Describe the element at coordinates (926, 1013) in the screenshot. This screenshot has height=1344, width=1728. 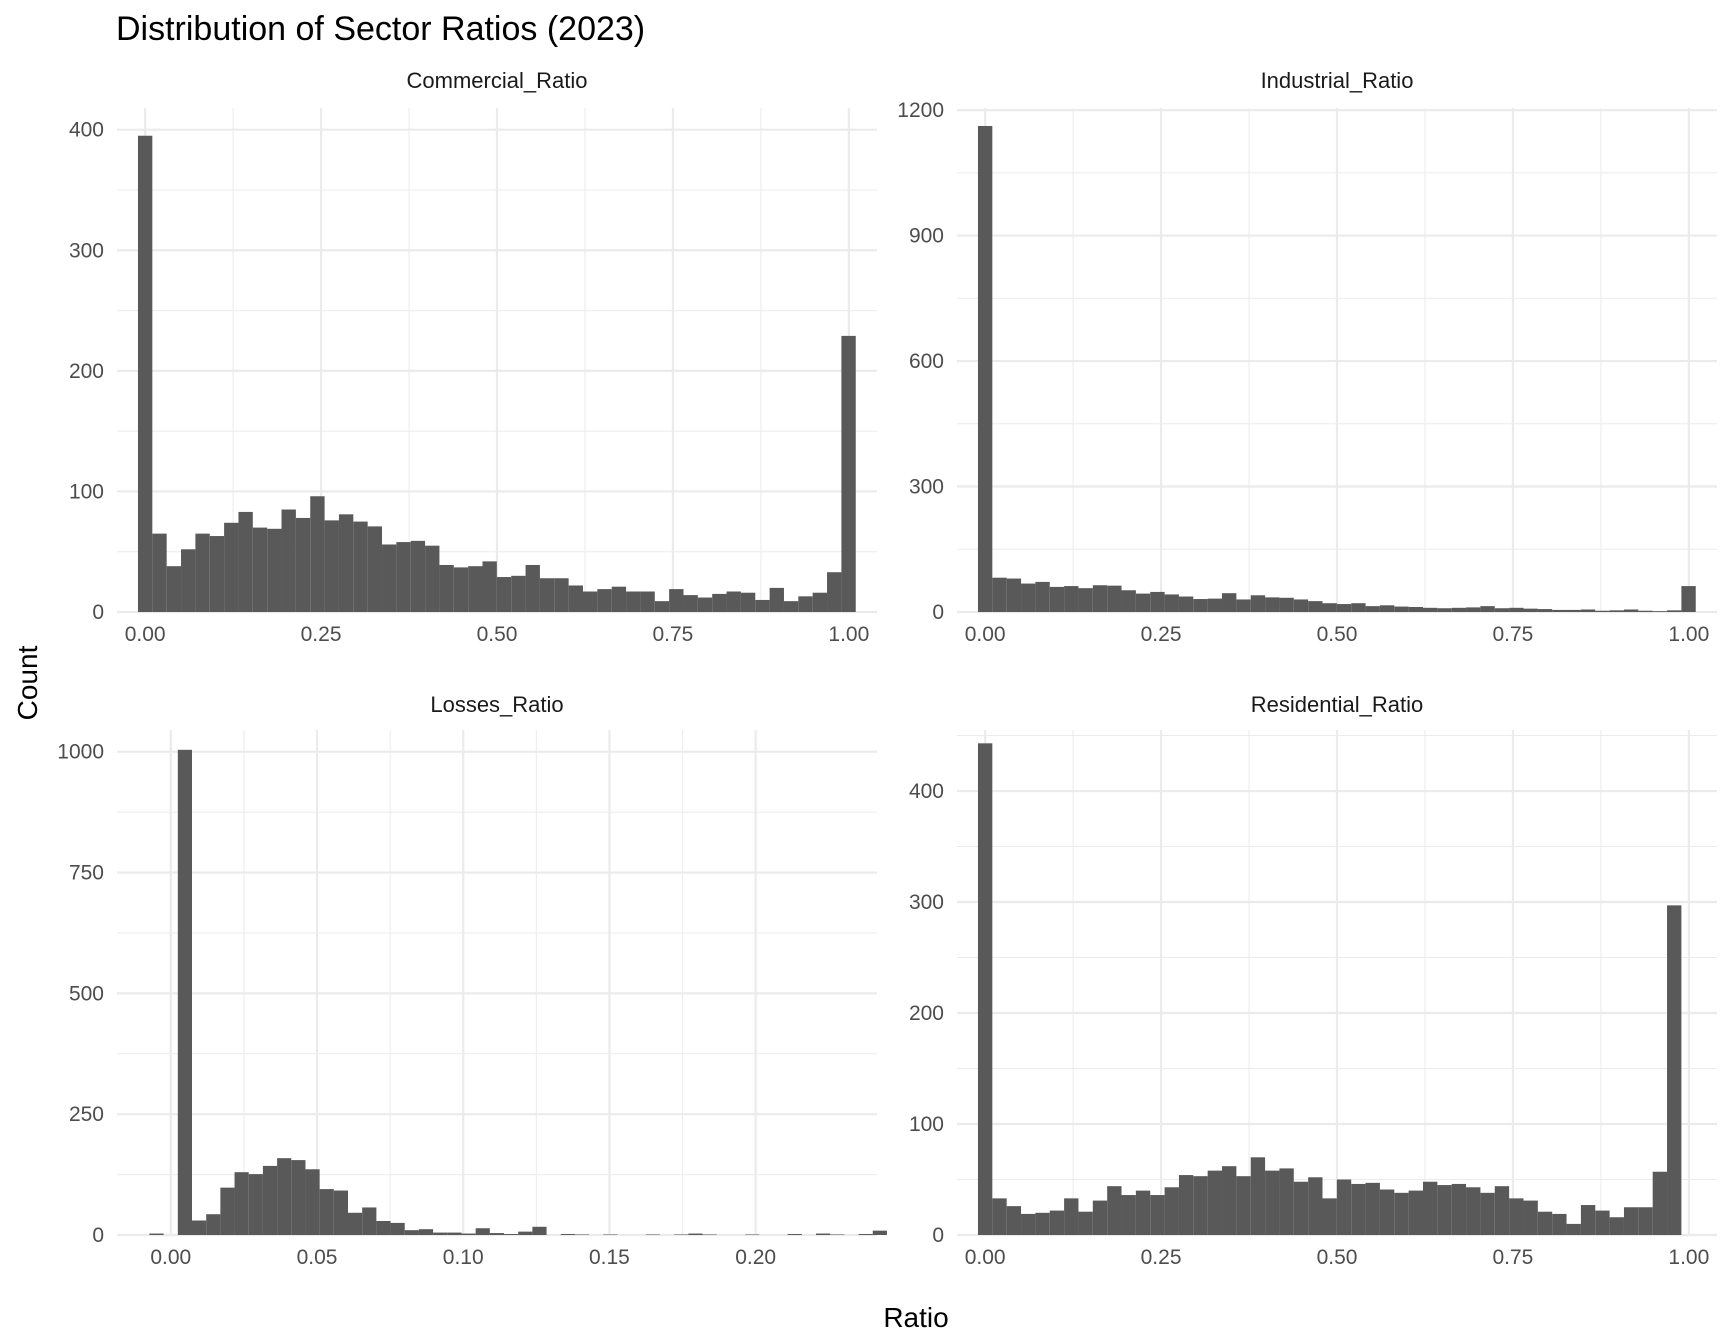
I see `y-tick-label: 200` at that location.